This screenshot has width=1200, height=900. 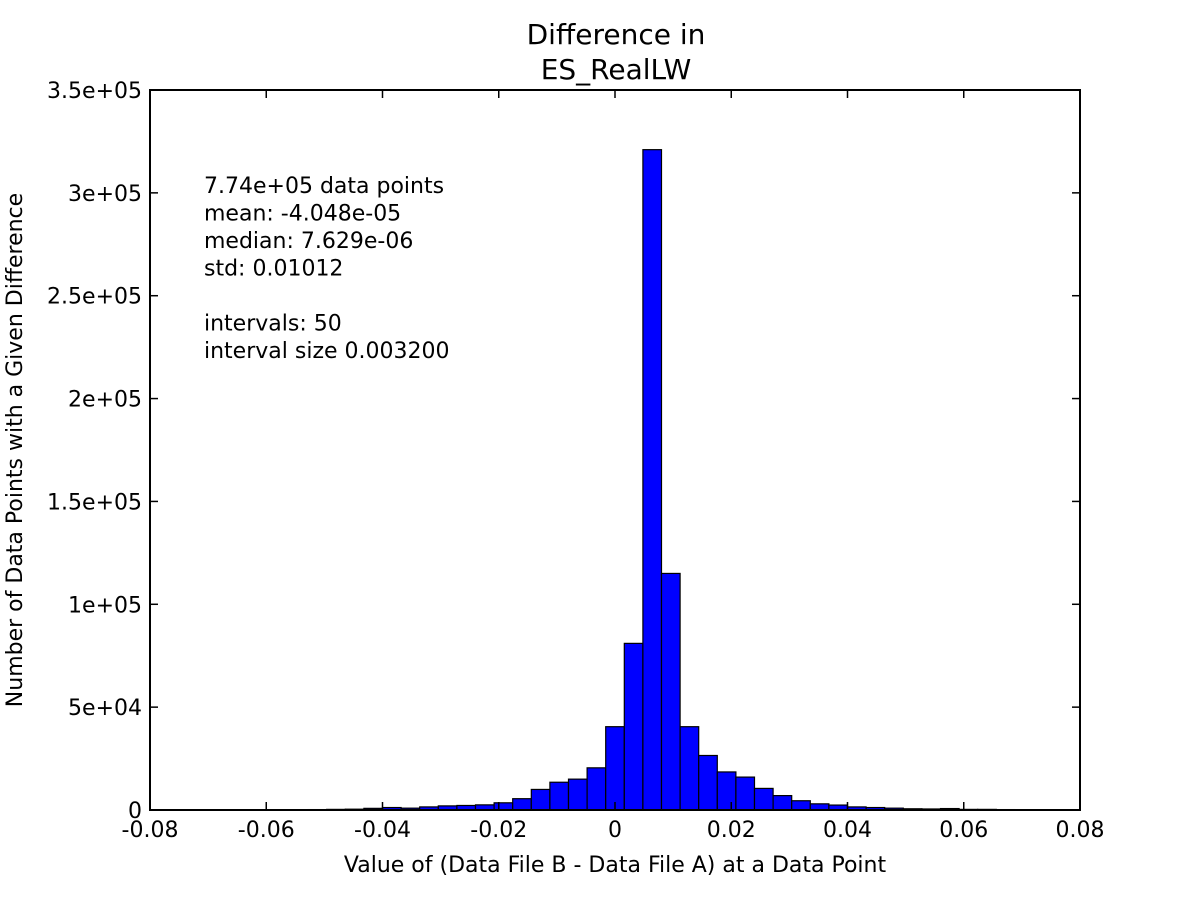 I want to click on annotation-line: intervals: 50, so click(x=273, y=324).